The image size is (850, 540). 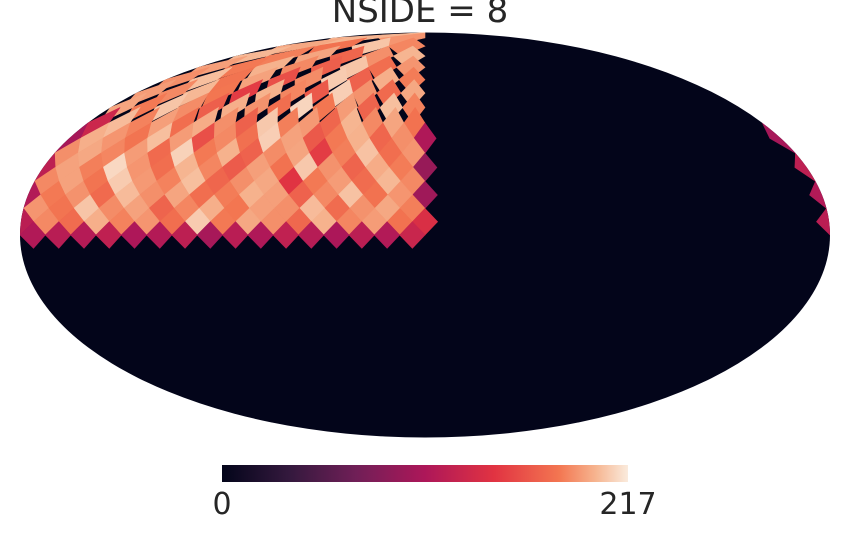 What do you see at coordinates (627, 504) in the screenshot?
I see `colorbar-tick-label: 217` at bounding box center [627, 504].